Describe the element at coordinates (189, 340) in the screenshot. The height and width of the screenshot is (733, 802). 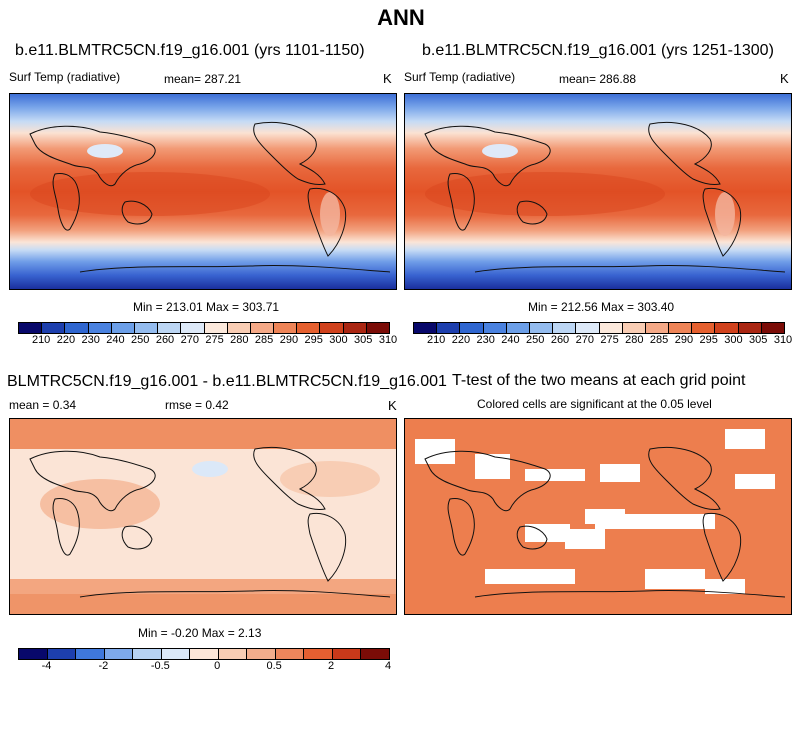
I see `top-left-colorbar-tick-label: 270` at that location.